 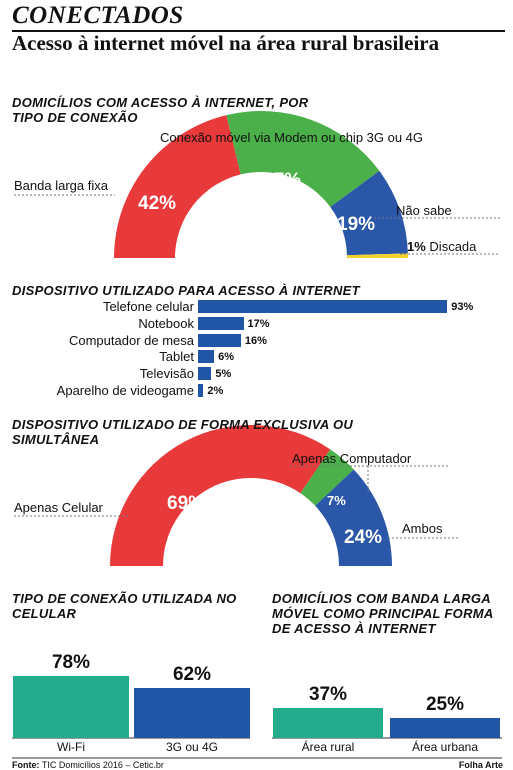 I want to click on chart2-category-label: Tablet, so click(x=176, y=357).